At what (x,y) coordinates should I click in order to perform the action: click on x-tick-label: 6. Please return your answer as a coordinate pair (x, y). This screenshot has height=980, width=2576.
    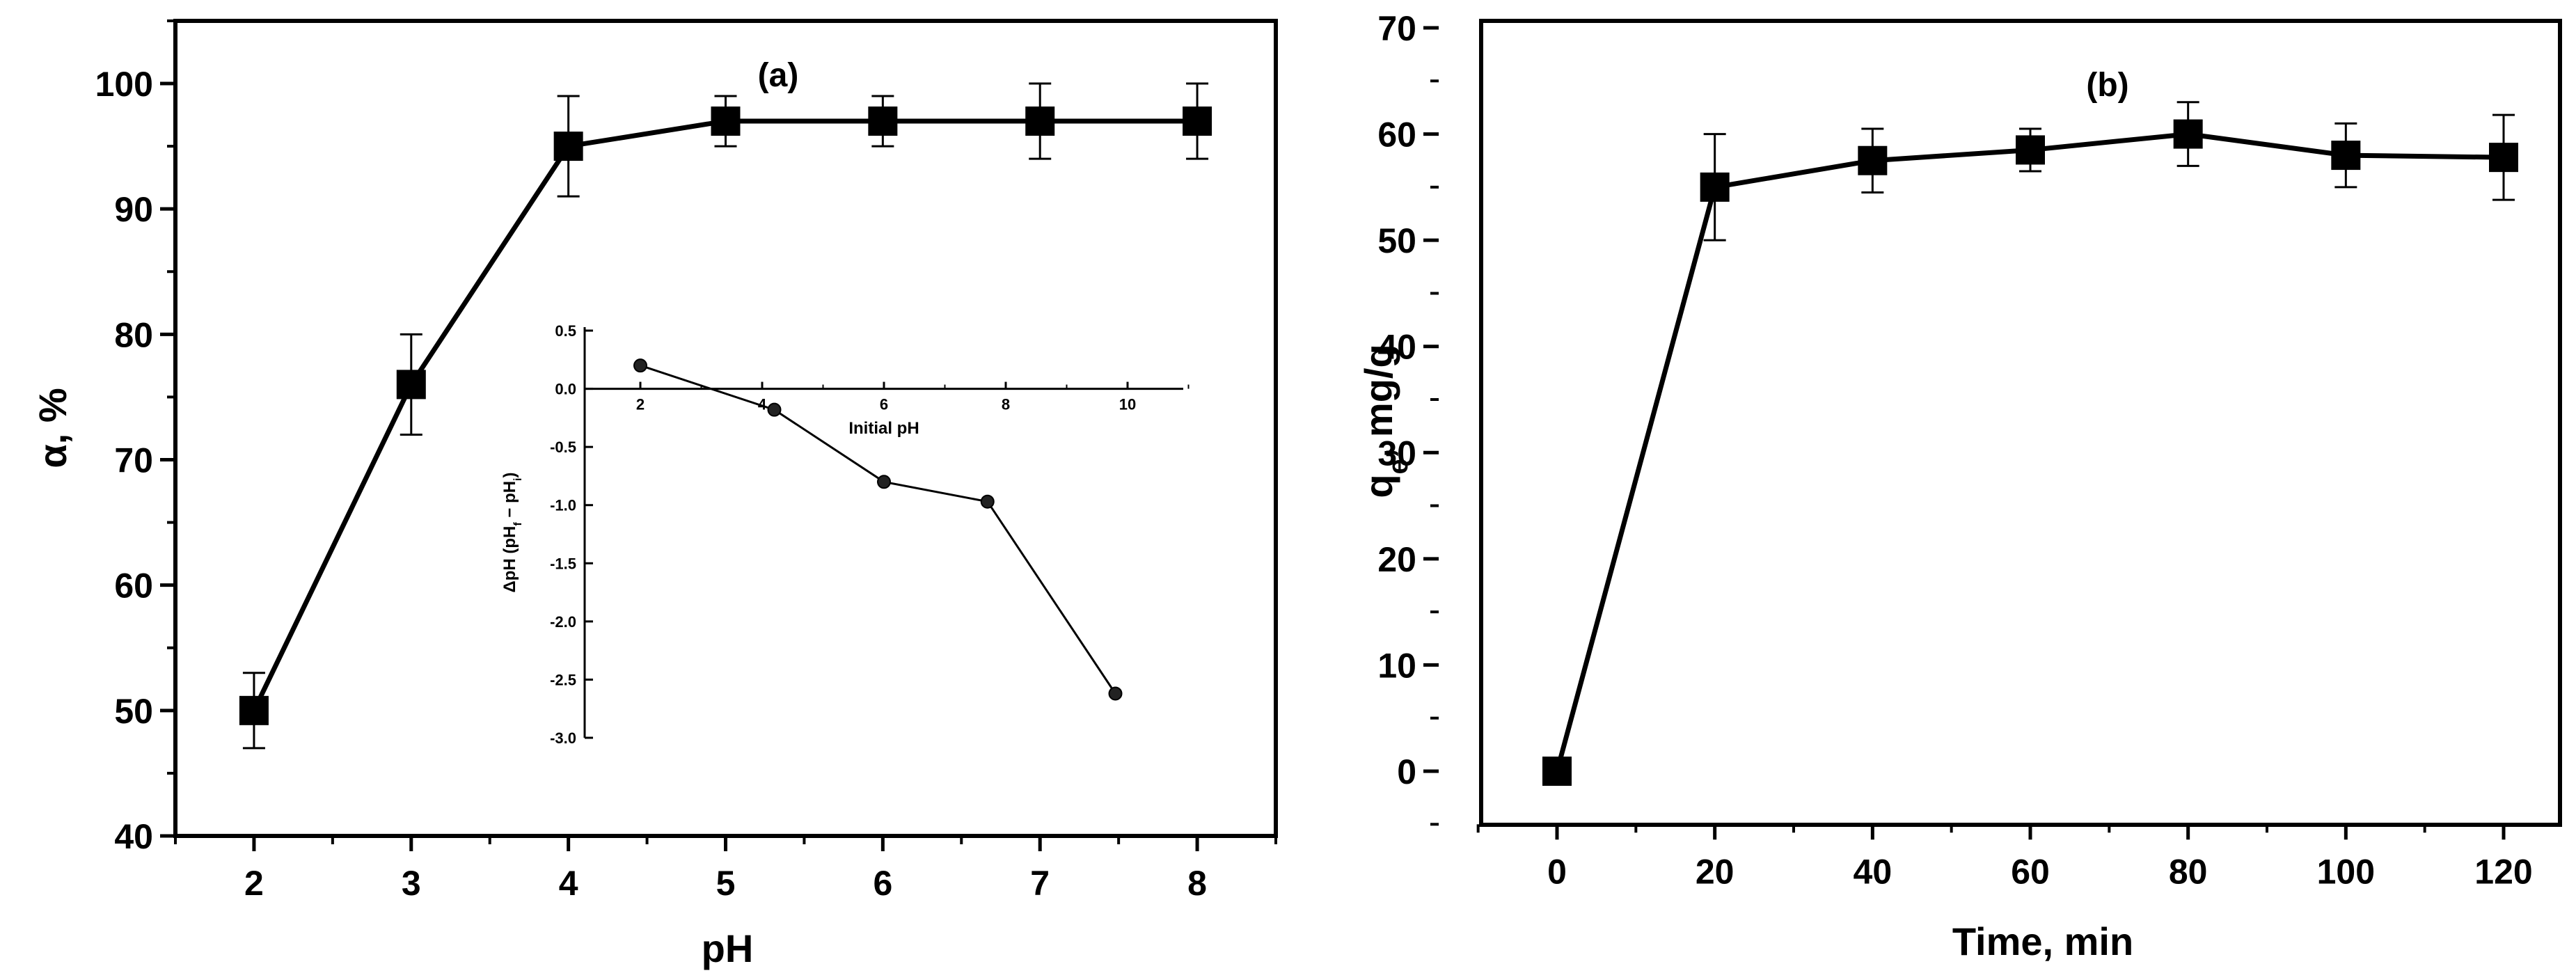
    Looking at the image, I should click on (882, 883).